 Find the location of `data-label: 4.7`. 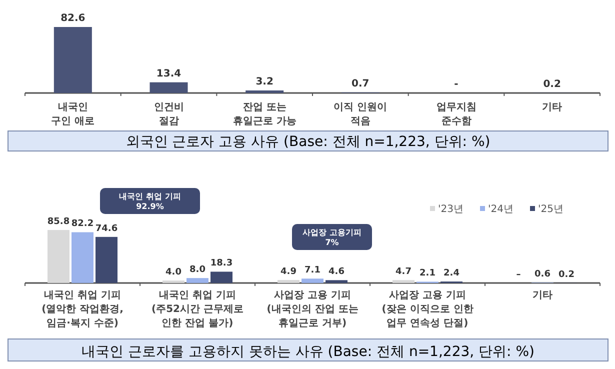

data-label: 4.7 is located at coordinates (404, 272).